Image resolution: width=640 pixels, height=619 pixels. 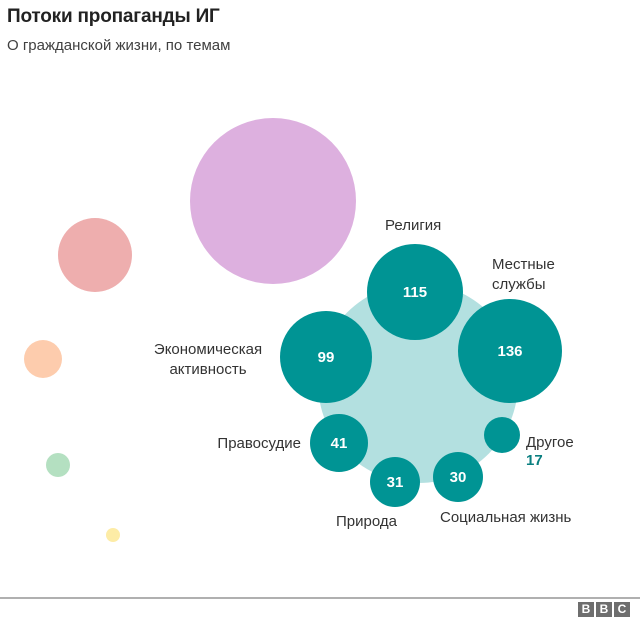 What do you see at coordinates (113, 535) in the screenshot?
I see `bubble-yellow` at bounding box center [113, 535].